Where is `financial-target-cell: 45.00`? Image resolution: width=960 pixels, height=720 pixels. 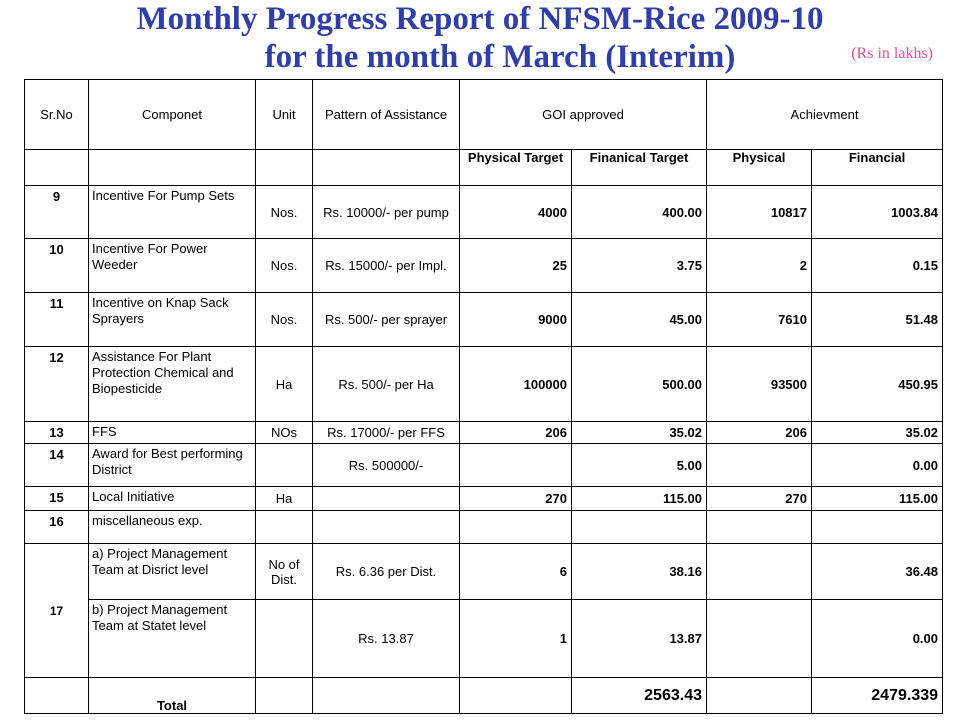 financial-target-cell: 45.00 is located at coordinates (639, 319).